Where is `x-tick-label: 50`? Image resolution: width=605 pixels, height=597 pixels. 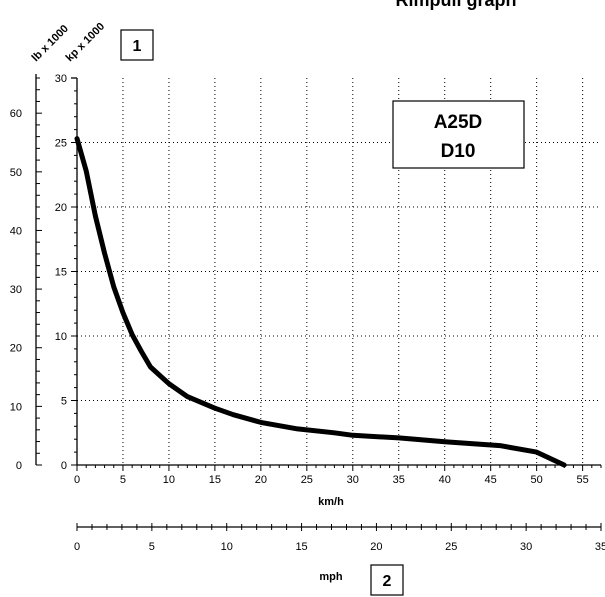 x-tick-label: 50 is located at coordinates (537, 480).